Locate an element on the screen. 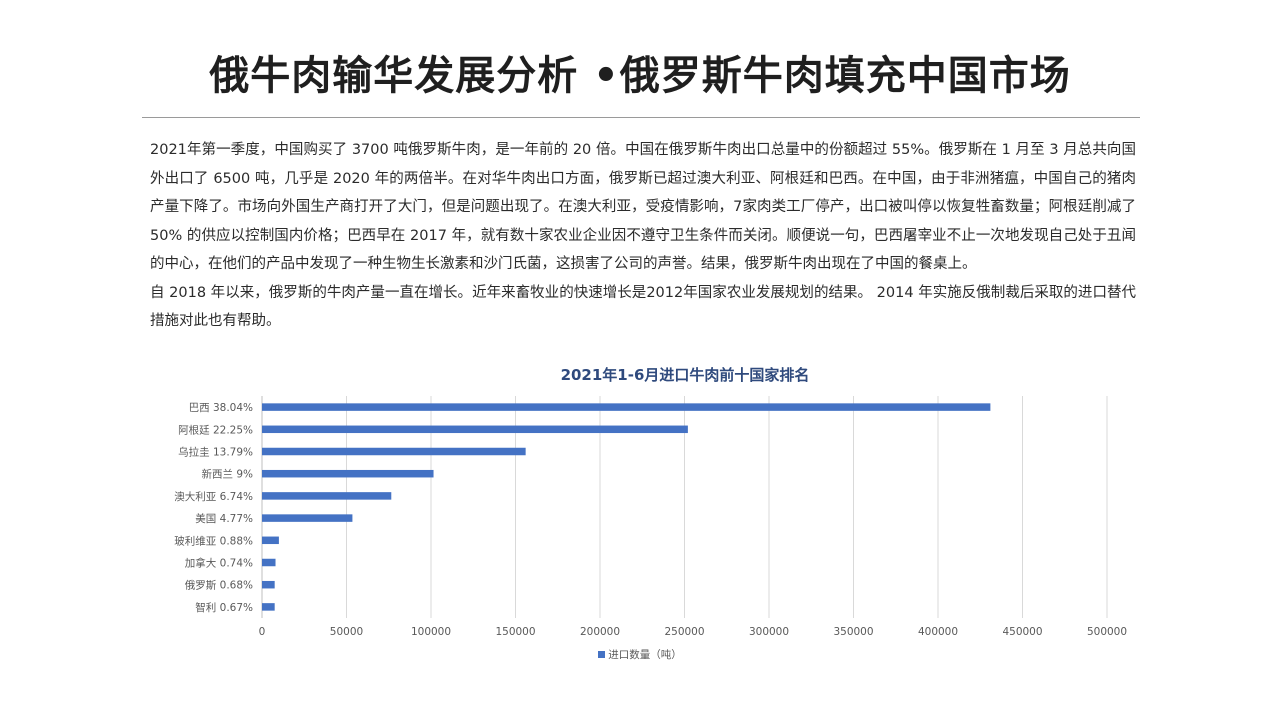 The height and width of the screenshot is (720, 1280). legend-swatch is located at coordinates (602, 654).